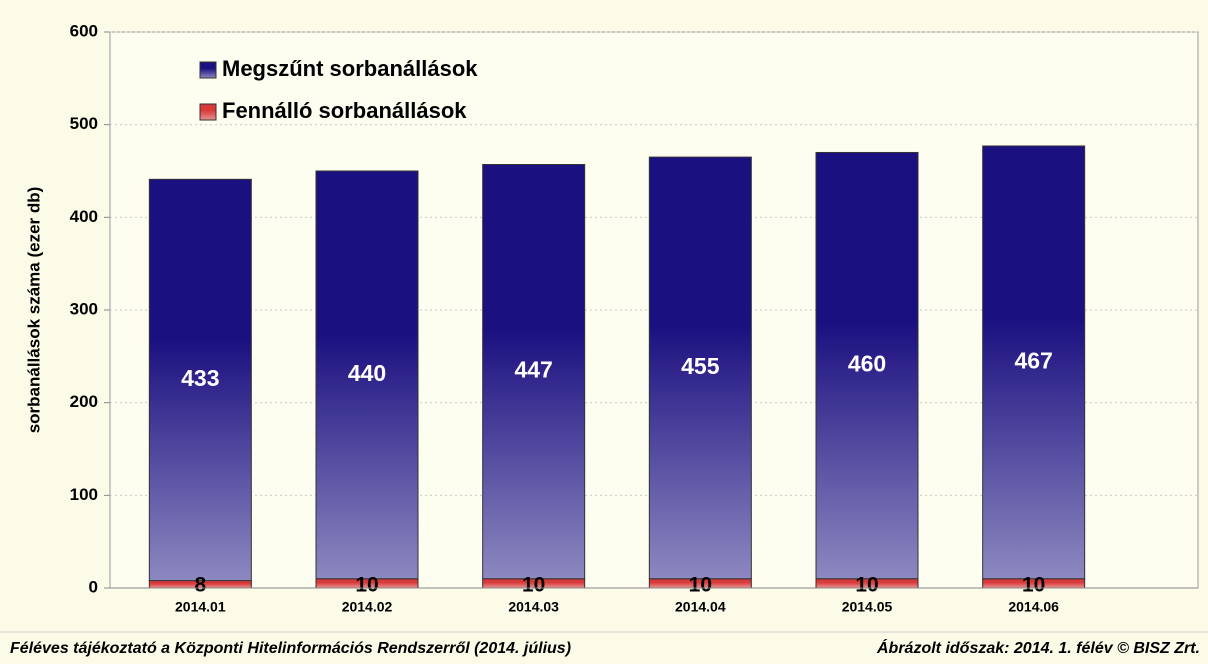 The width and height of the screenshot is (1208, 664). I want to click on data-label: 8, so click(200, 585).